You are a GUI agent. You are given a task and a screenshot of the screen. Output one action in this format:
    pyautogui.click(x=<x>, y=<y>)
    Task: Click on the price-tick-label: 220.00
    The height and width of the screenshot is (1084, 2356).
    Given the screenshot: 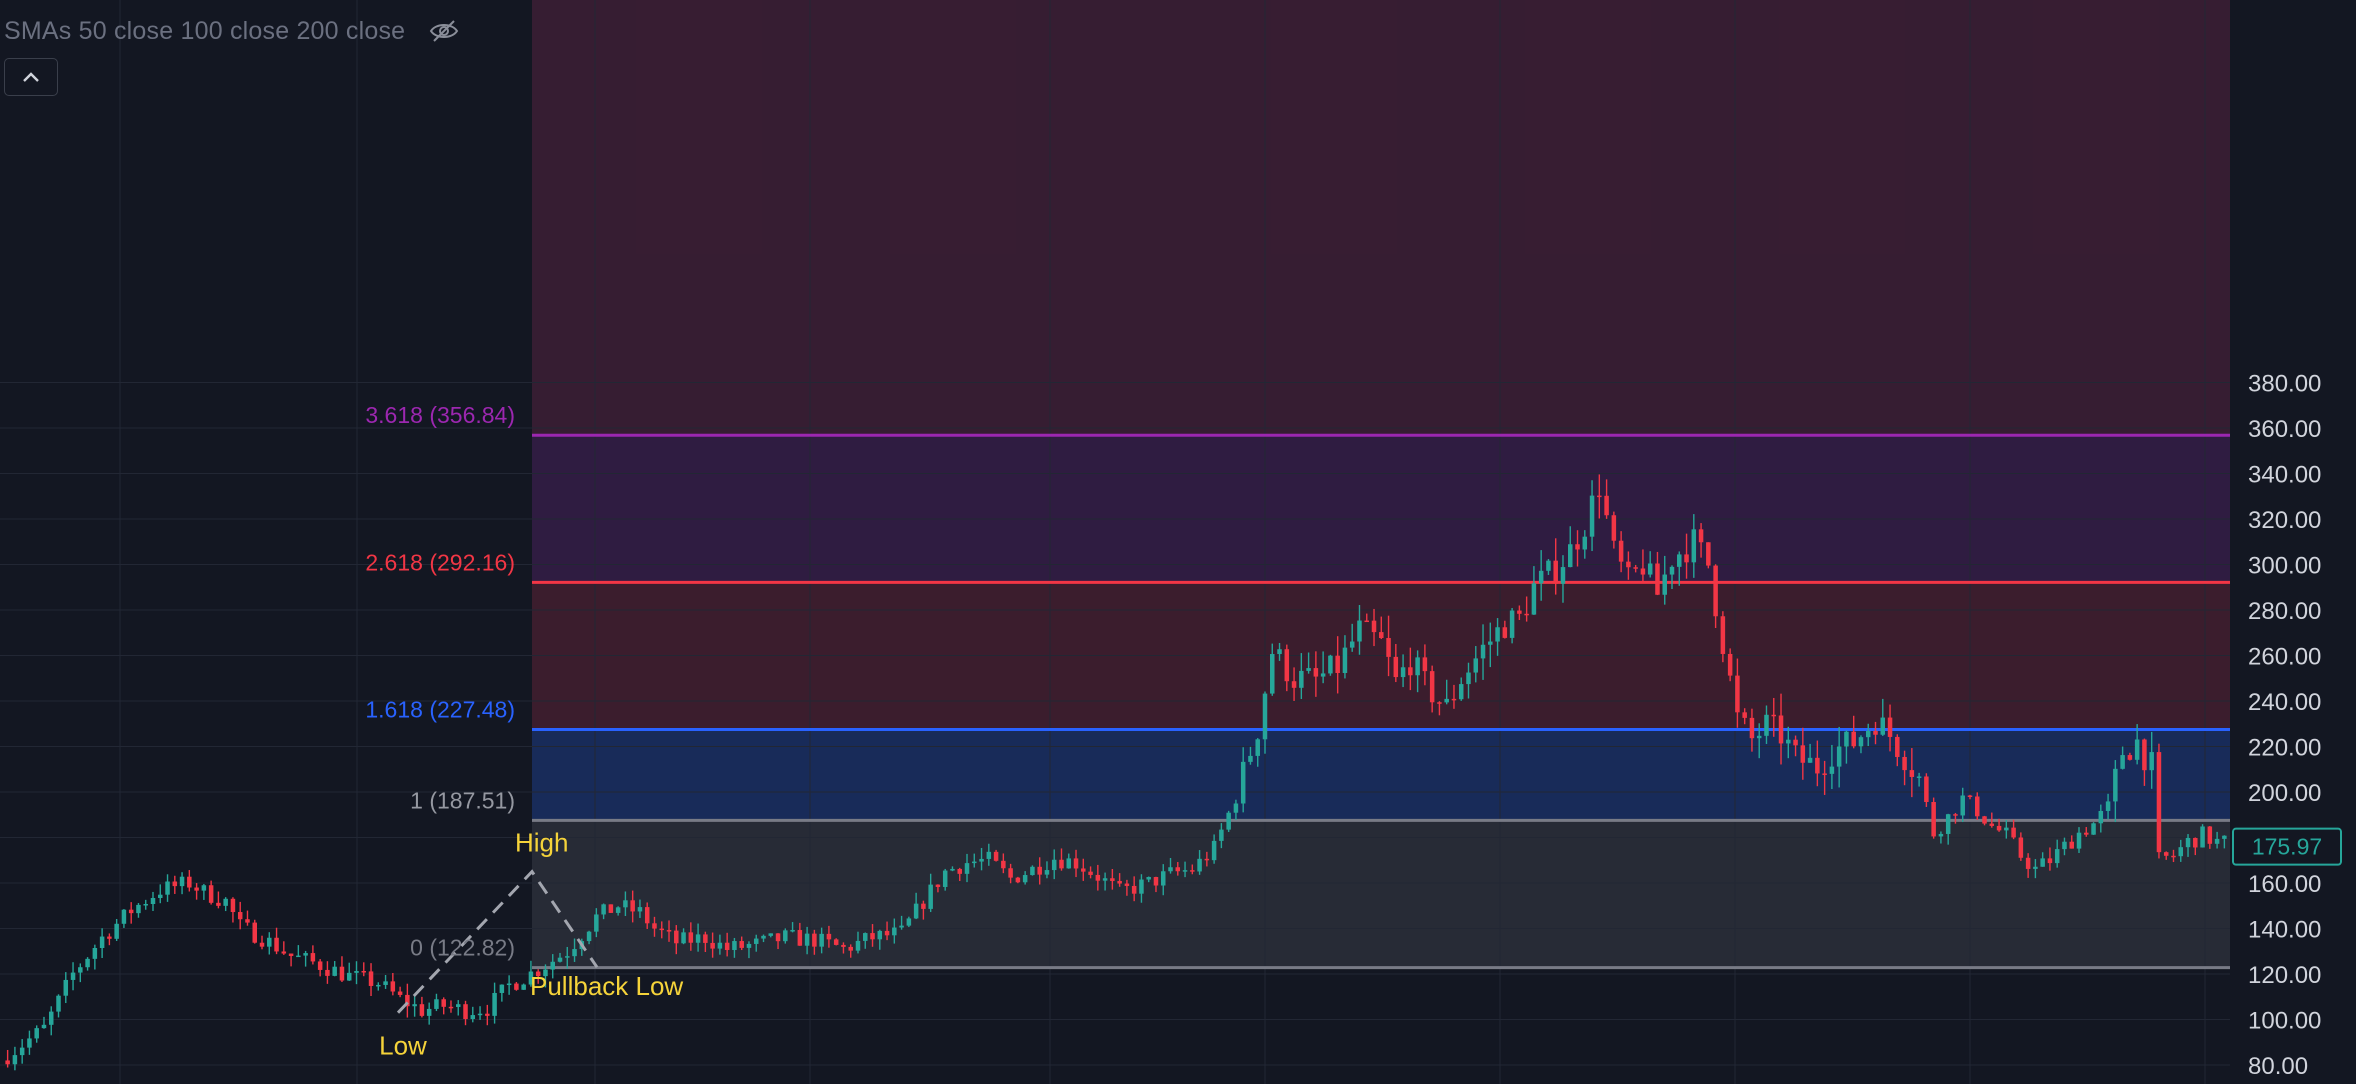 What is the action you would take?
    pyautogui.click(x=2284, y=748)
    